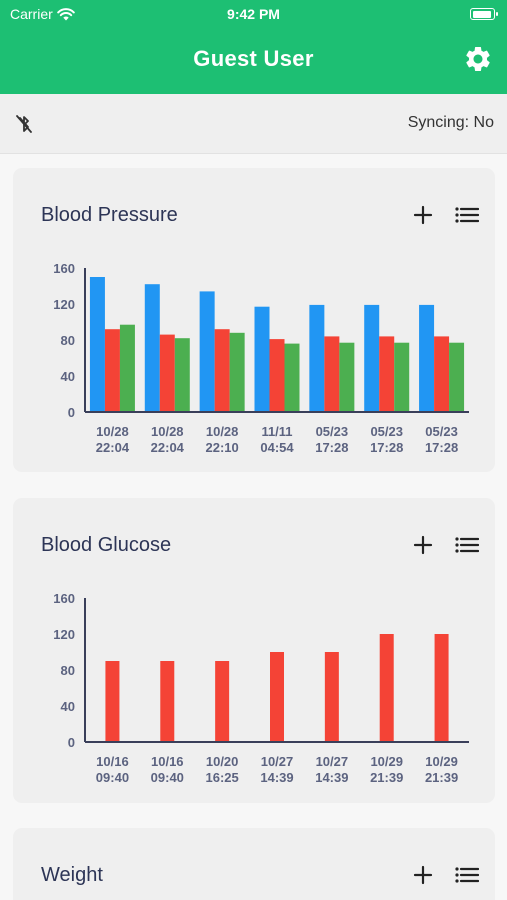 The width and height of the screenshot is (507, 900). I want to click on weight-title: Weight, so click(72, 875).